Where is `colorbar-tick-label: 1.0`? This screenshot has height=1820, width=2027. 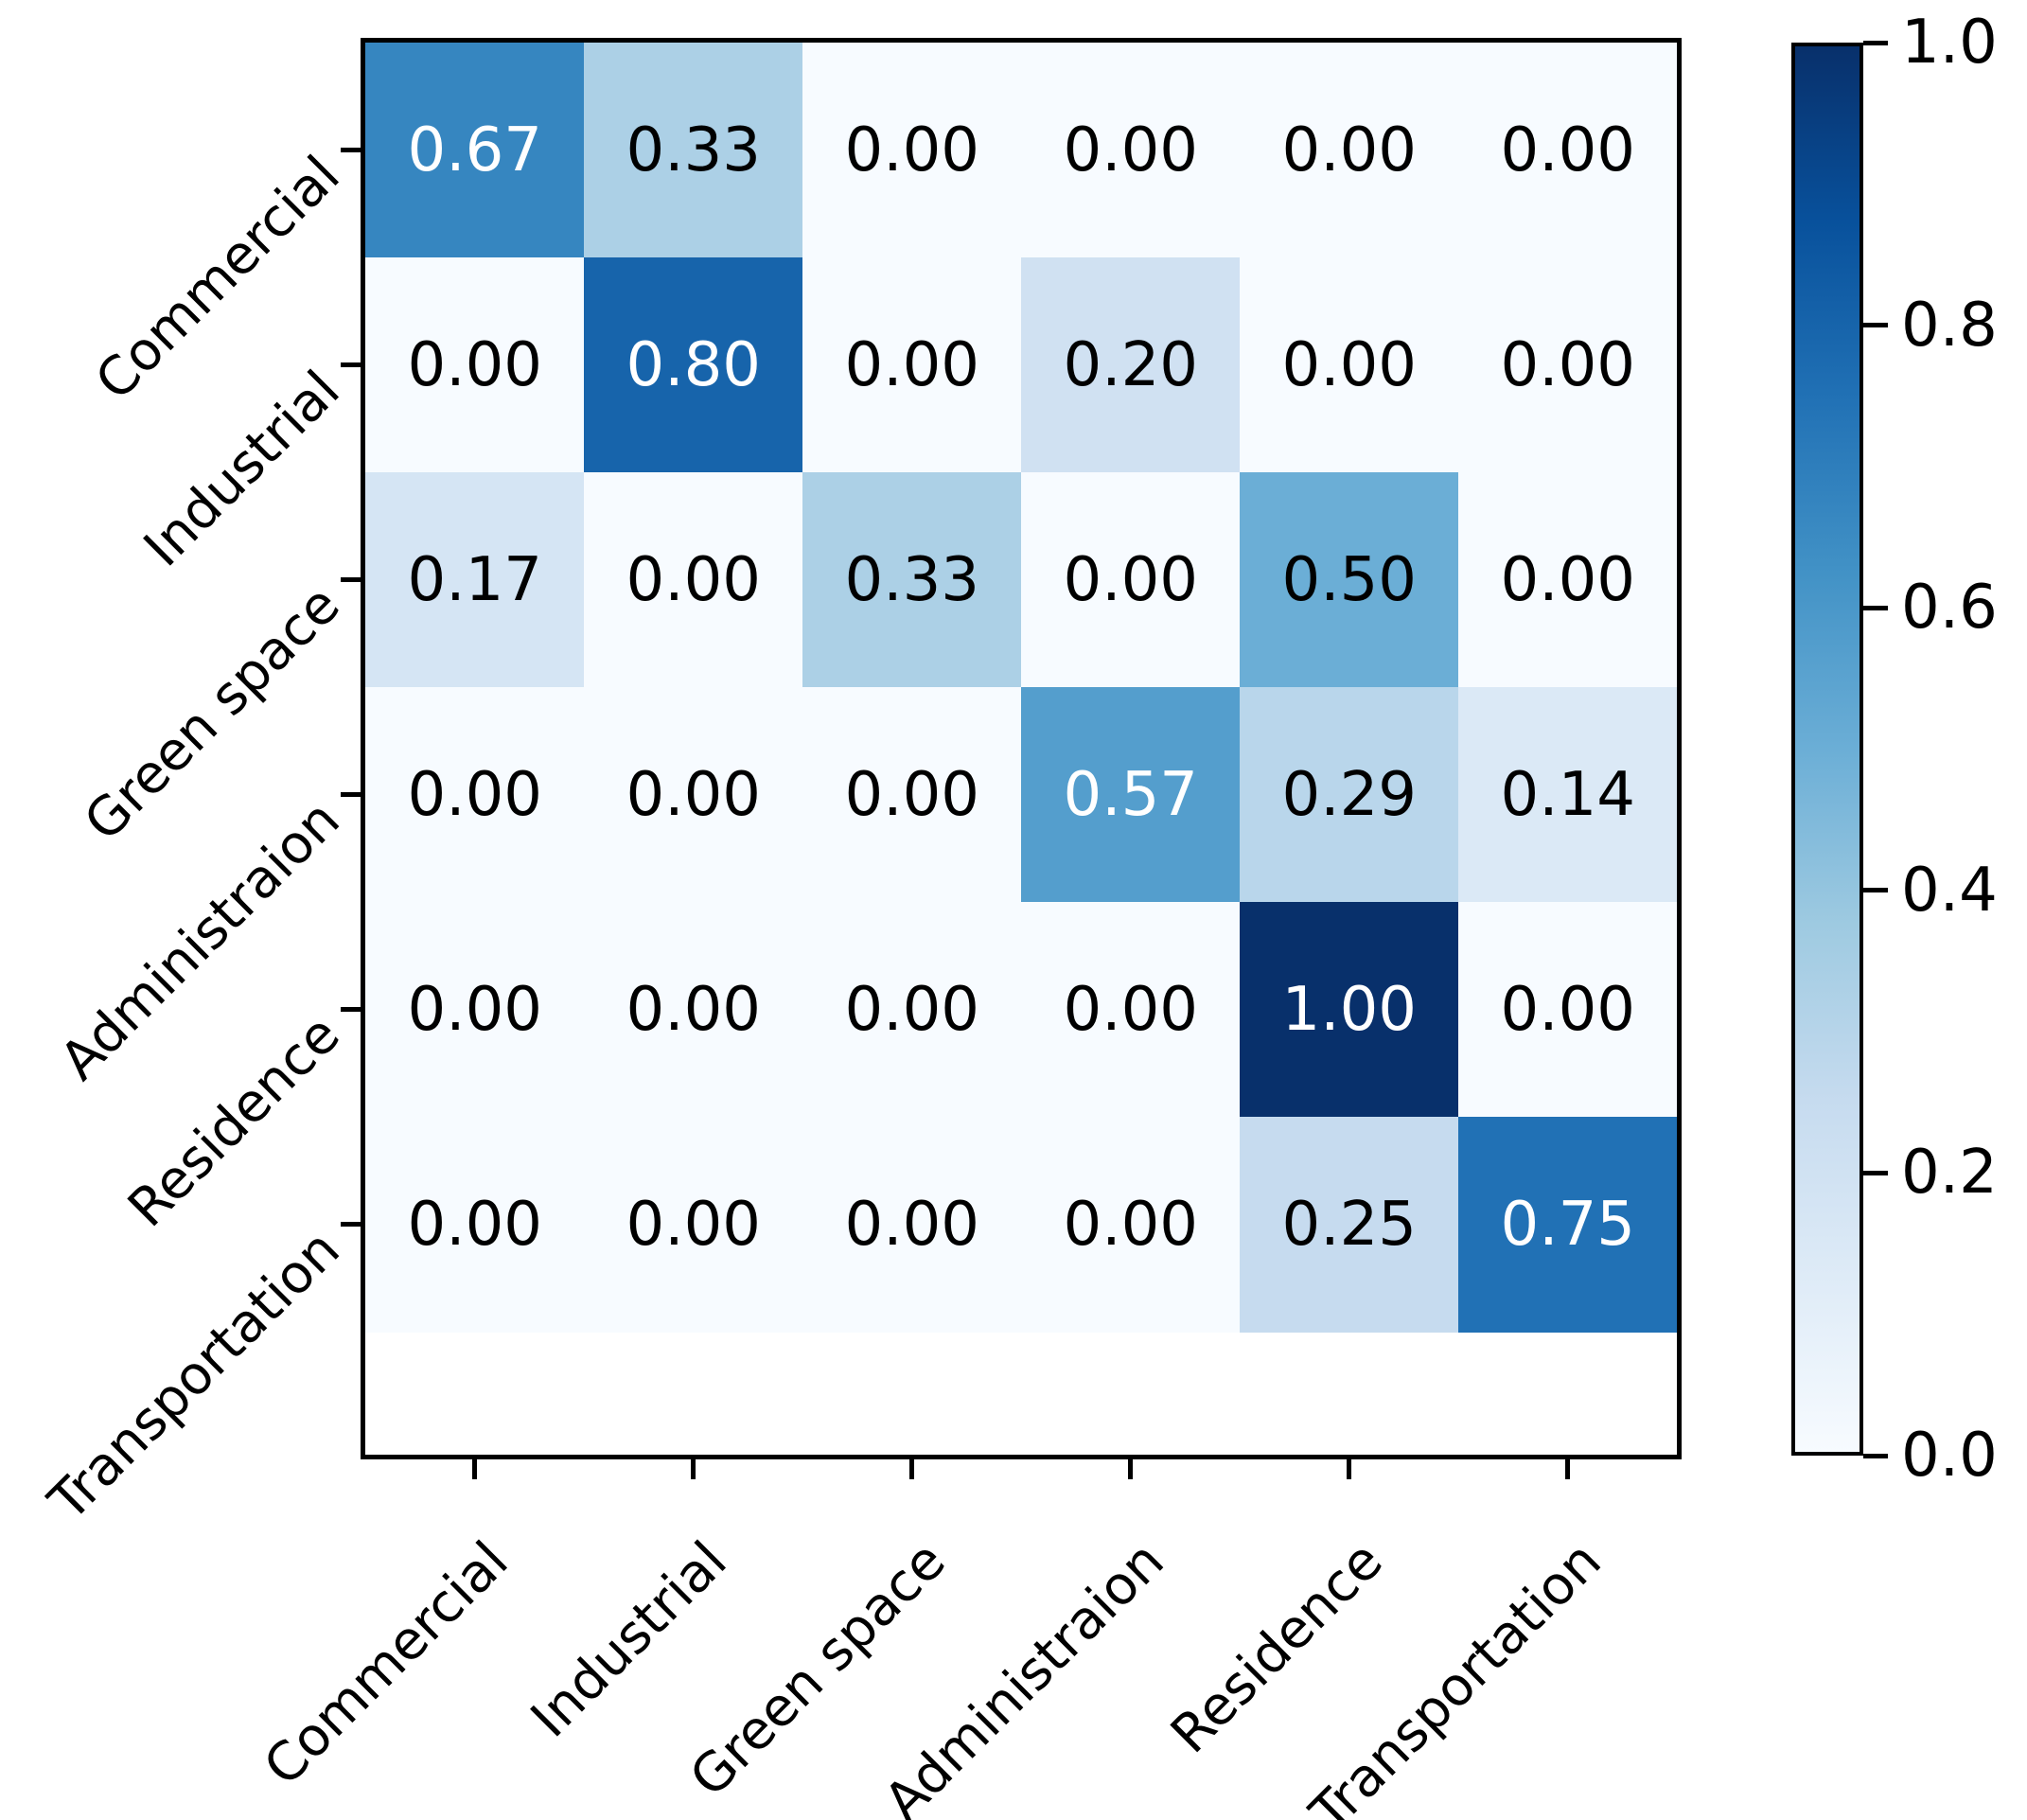
colorbar-tick-label: 1.0 is located at coordinates (1949, 43).